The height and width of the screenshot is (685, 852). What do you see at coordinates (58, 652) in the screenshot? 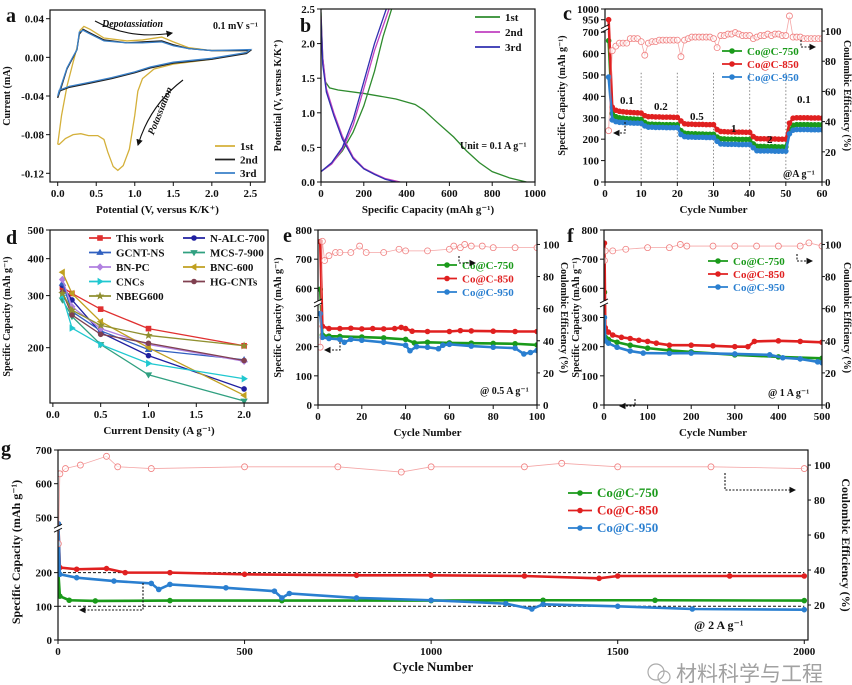
I see `x-tick-label: 0` at bounding box center [58, 652].